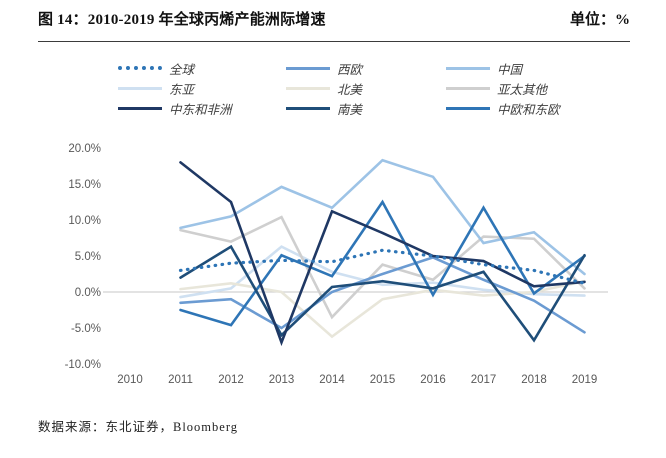  I want to click on legend-label: 中东和非洲, so click(200, 109).